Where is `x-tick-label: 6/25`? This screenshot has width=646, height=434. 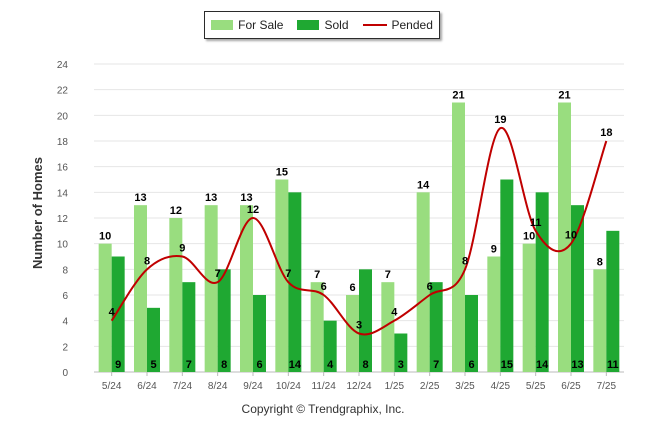 x-tick-label: 6/25 is located at coordinates (571, 386).